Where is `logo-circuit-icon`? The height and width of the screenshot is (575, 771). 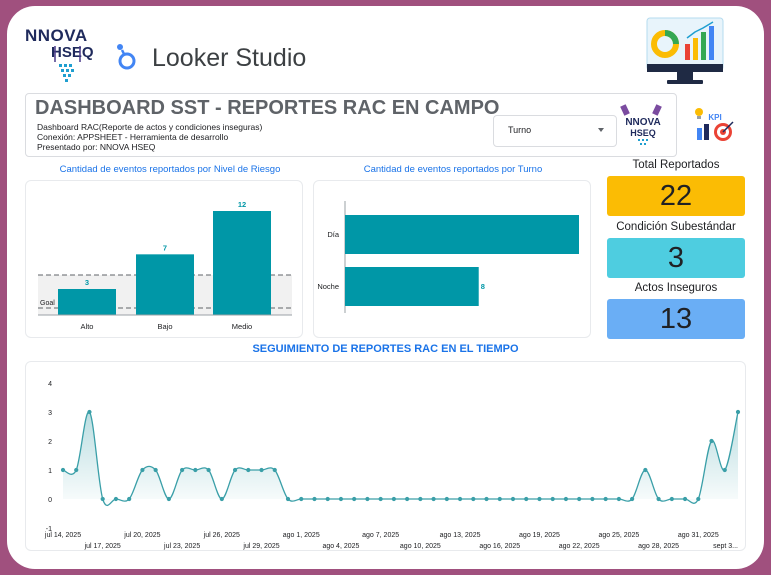
logo-circuit-icon is located at coordinates (67, 64).